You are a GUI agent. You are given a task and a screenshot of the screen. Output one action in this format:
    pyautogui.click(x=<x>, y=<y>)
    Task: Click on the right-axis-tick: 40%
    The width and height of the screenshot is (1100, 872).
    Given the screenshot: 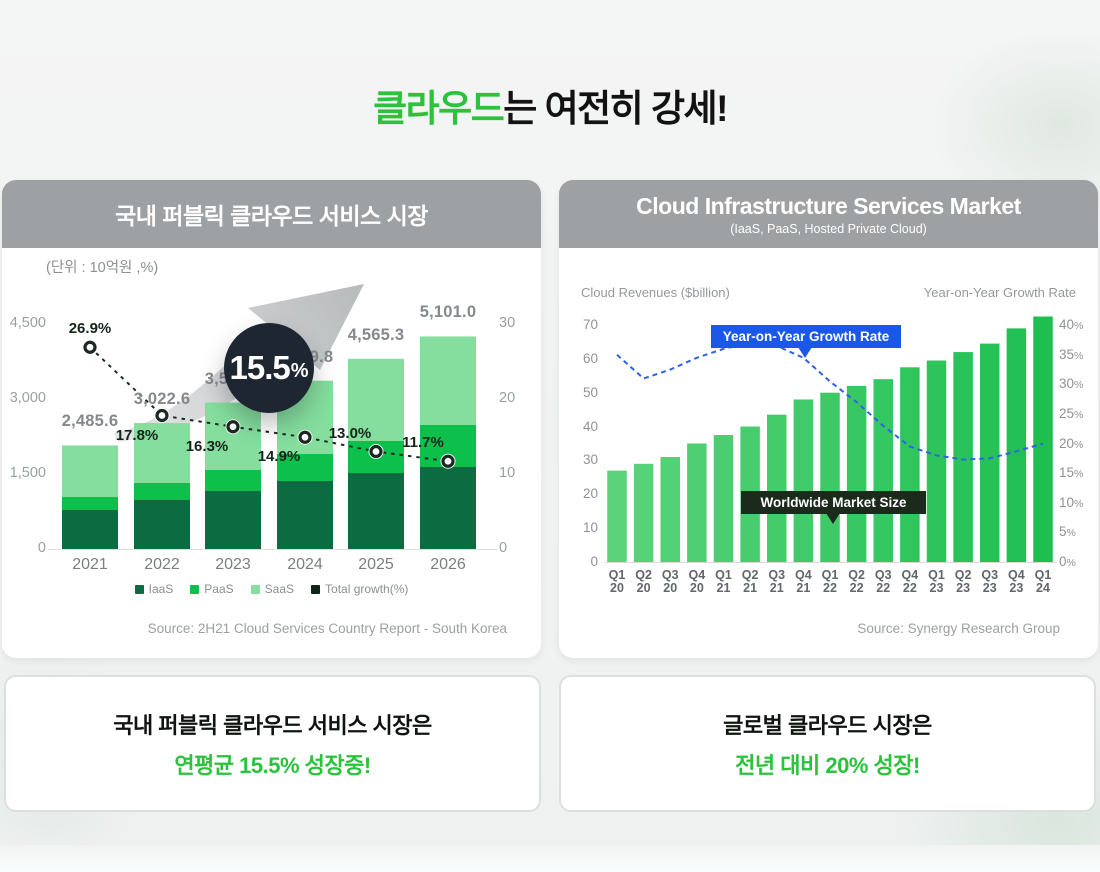 What is the action you would take?
    pyautogui.click(x=1071, y=325)
    